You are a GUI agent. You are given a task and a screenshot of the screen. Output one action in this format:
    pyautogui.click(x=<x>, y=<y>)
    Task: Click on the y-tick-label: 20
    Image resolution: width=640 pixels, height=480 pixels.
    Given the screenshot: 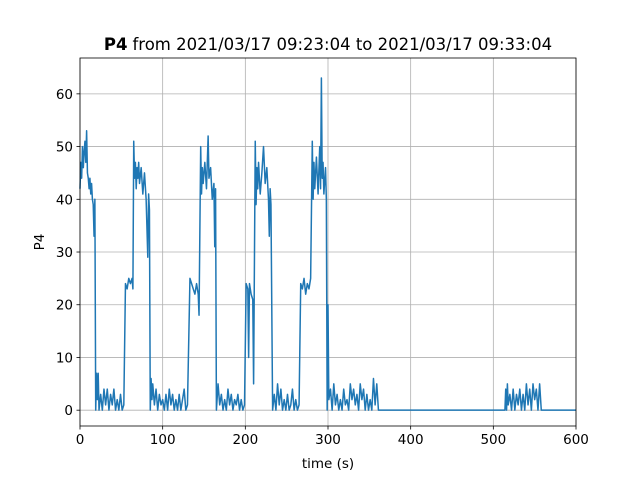 What is the action you would take?
    pyautogui.click(x=64, y=306)
    